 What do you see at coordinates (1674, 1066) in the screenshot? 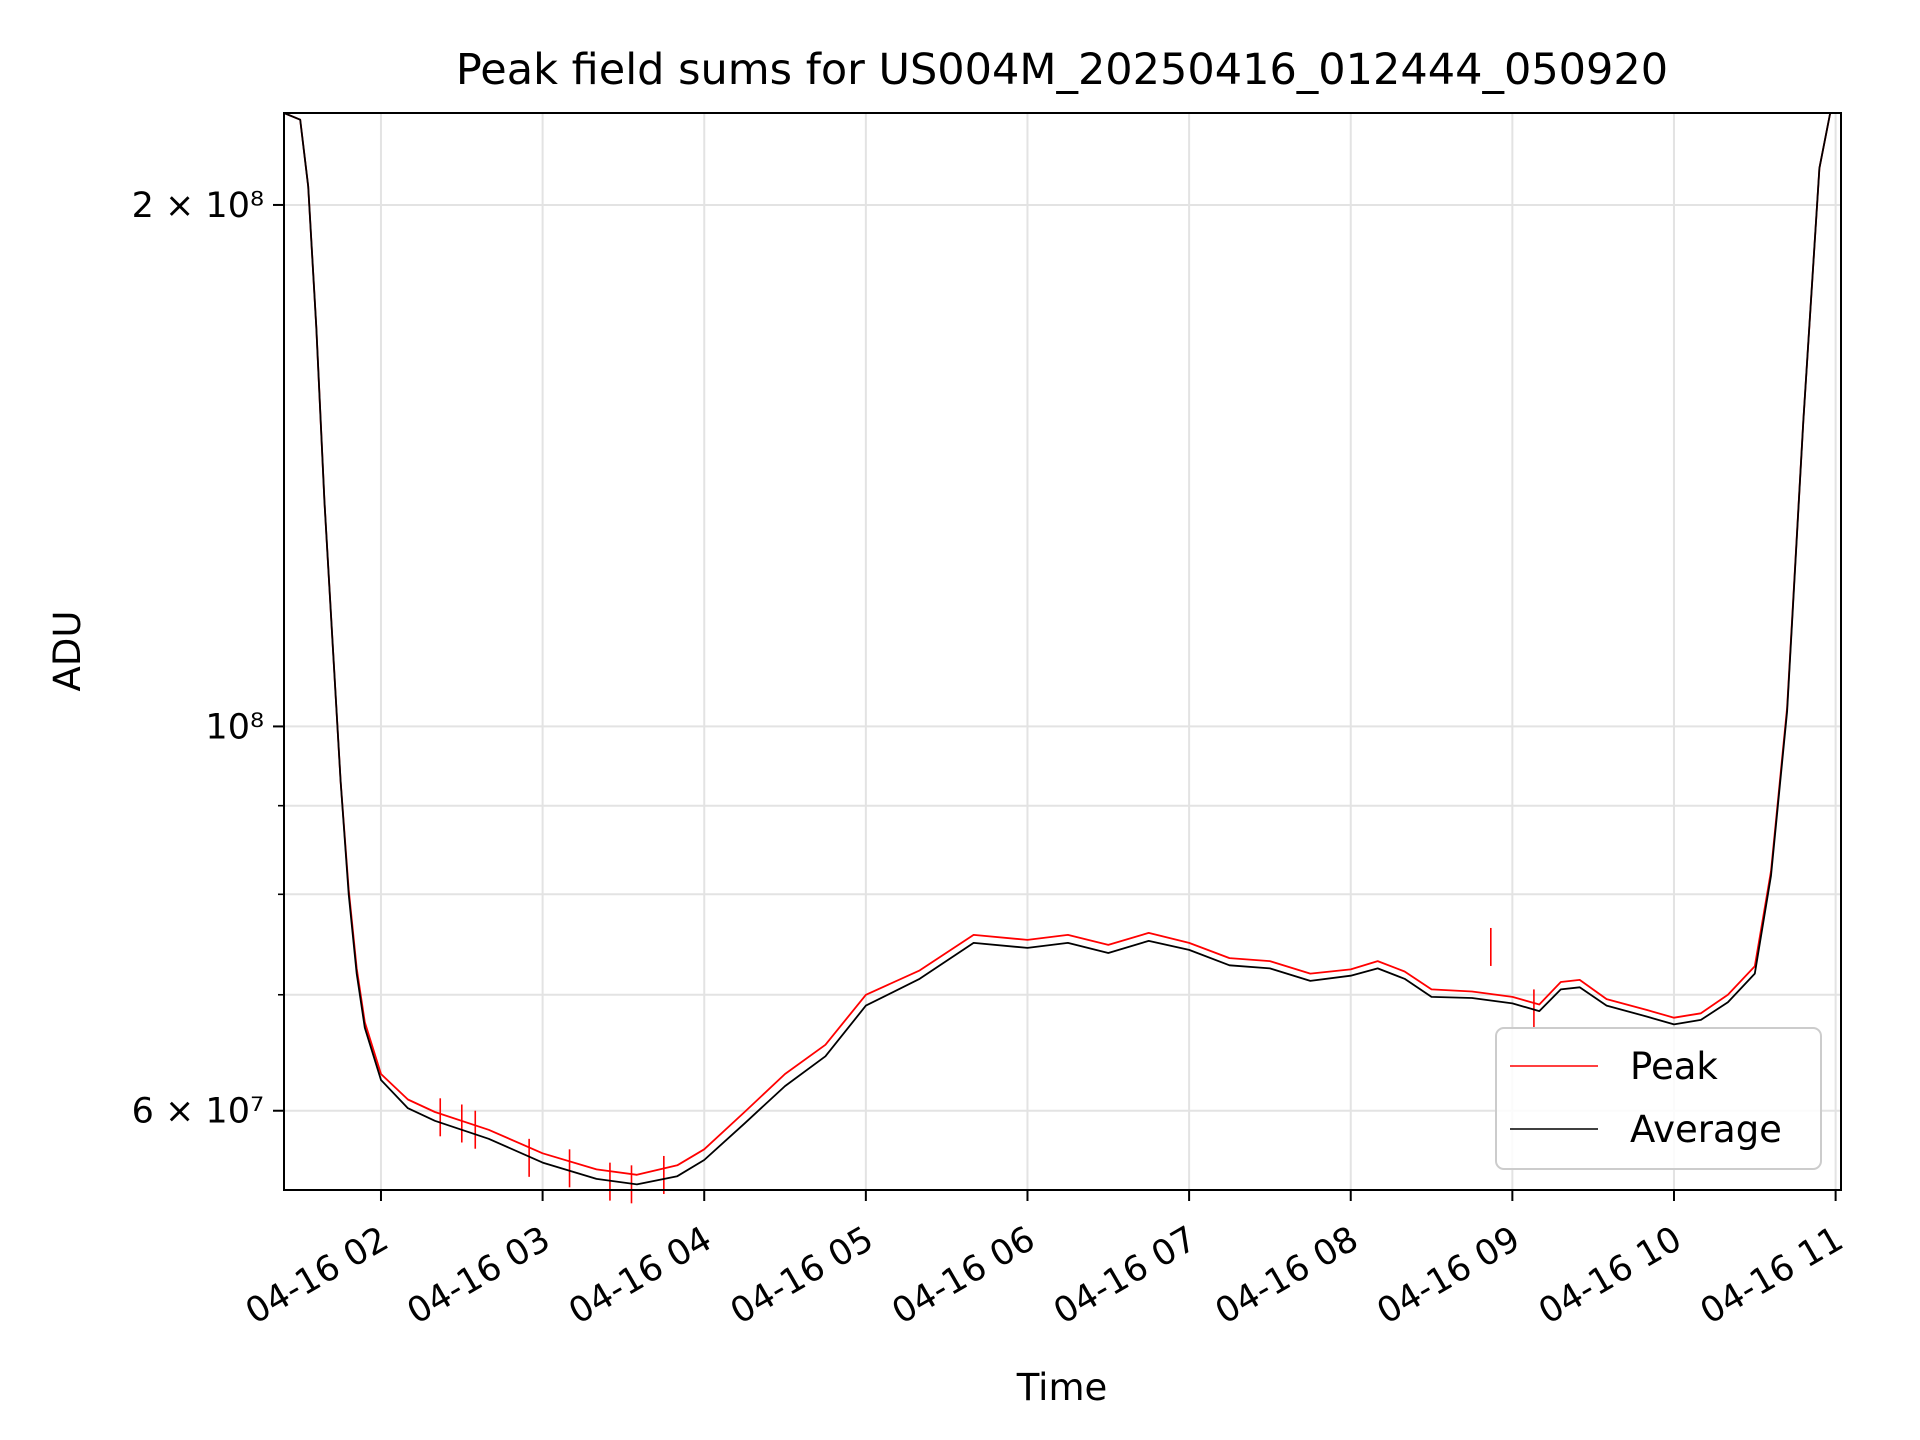
I see `legend-label-peak: Peak` at bounding box center [1674, 1066].